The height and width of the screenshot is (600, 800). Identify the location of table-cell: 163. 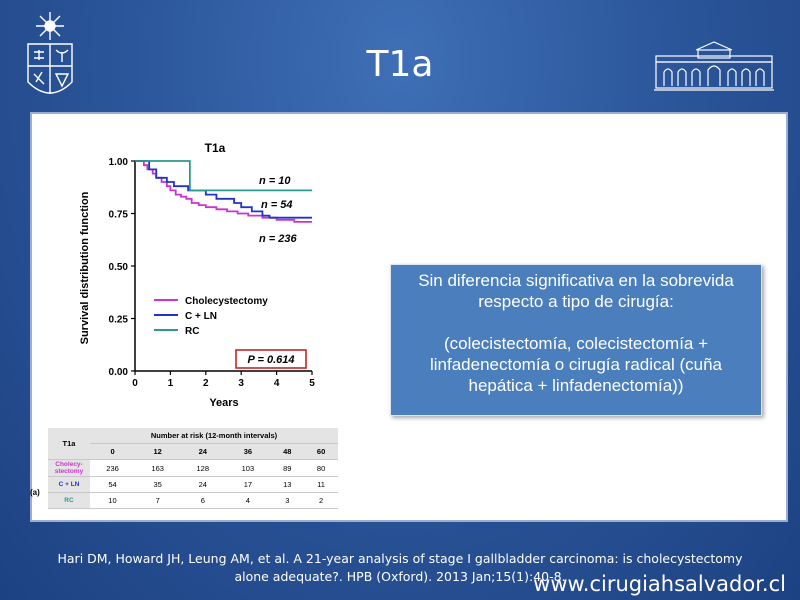
(158, 468).